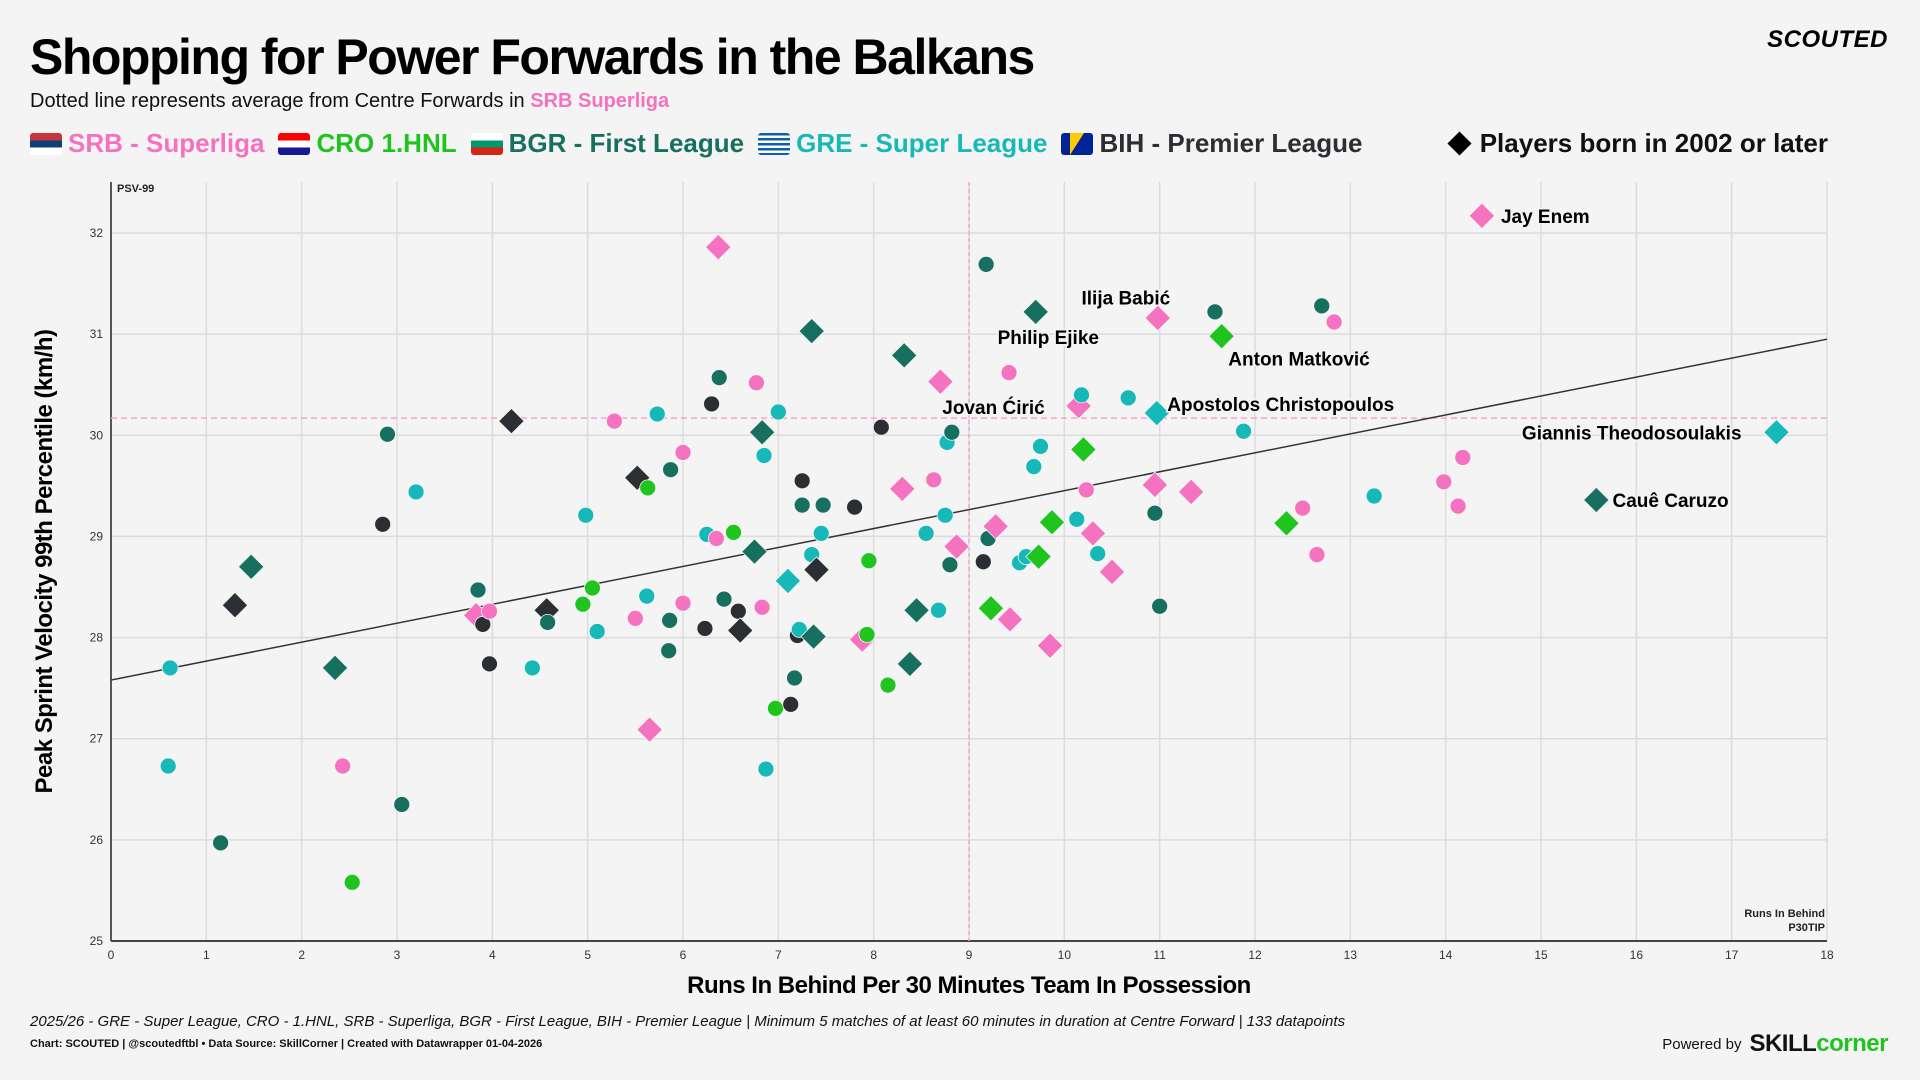  Describe the element at coordinates (873, 955) in the screenshot. I see `x-tick-label: 8` at that location.